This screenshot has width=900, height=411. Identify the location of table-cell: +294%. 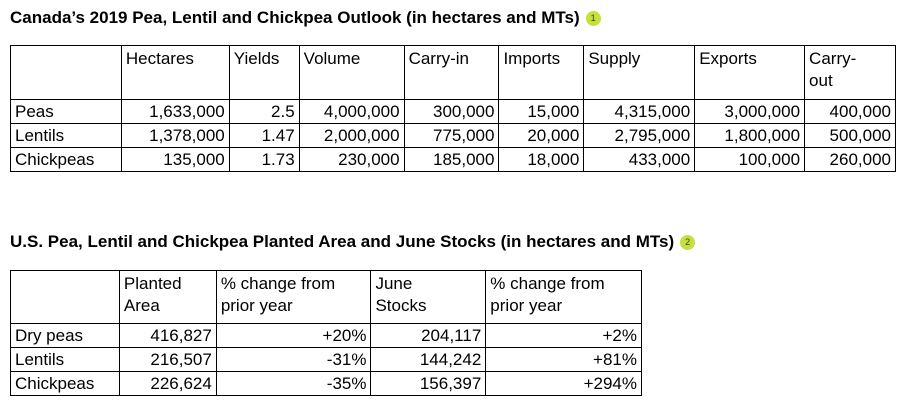
(563, 383).